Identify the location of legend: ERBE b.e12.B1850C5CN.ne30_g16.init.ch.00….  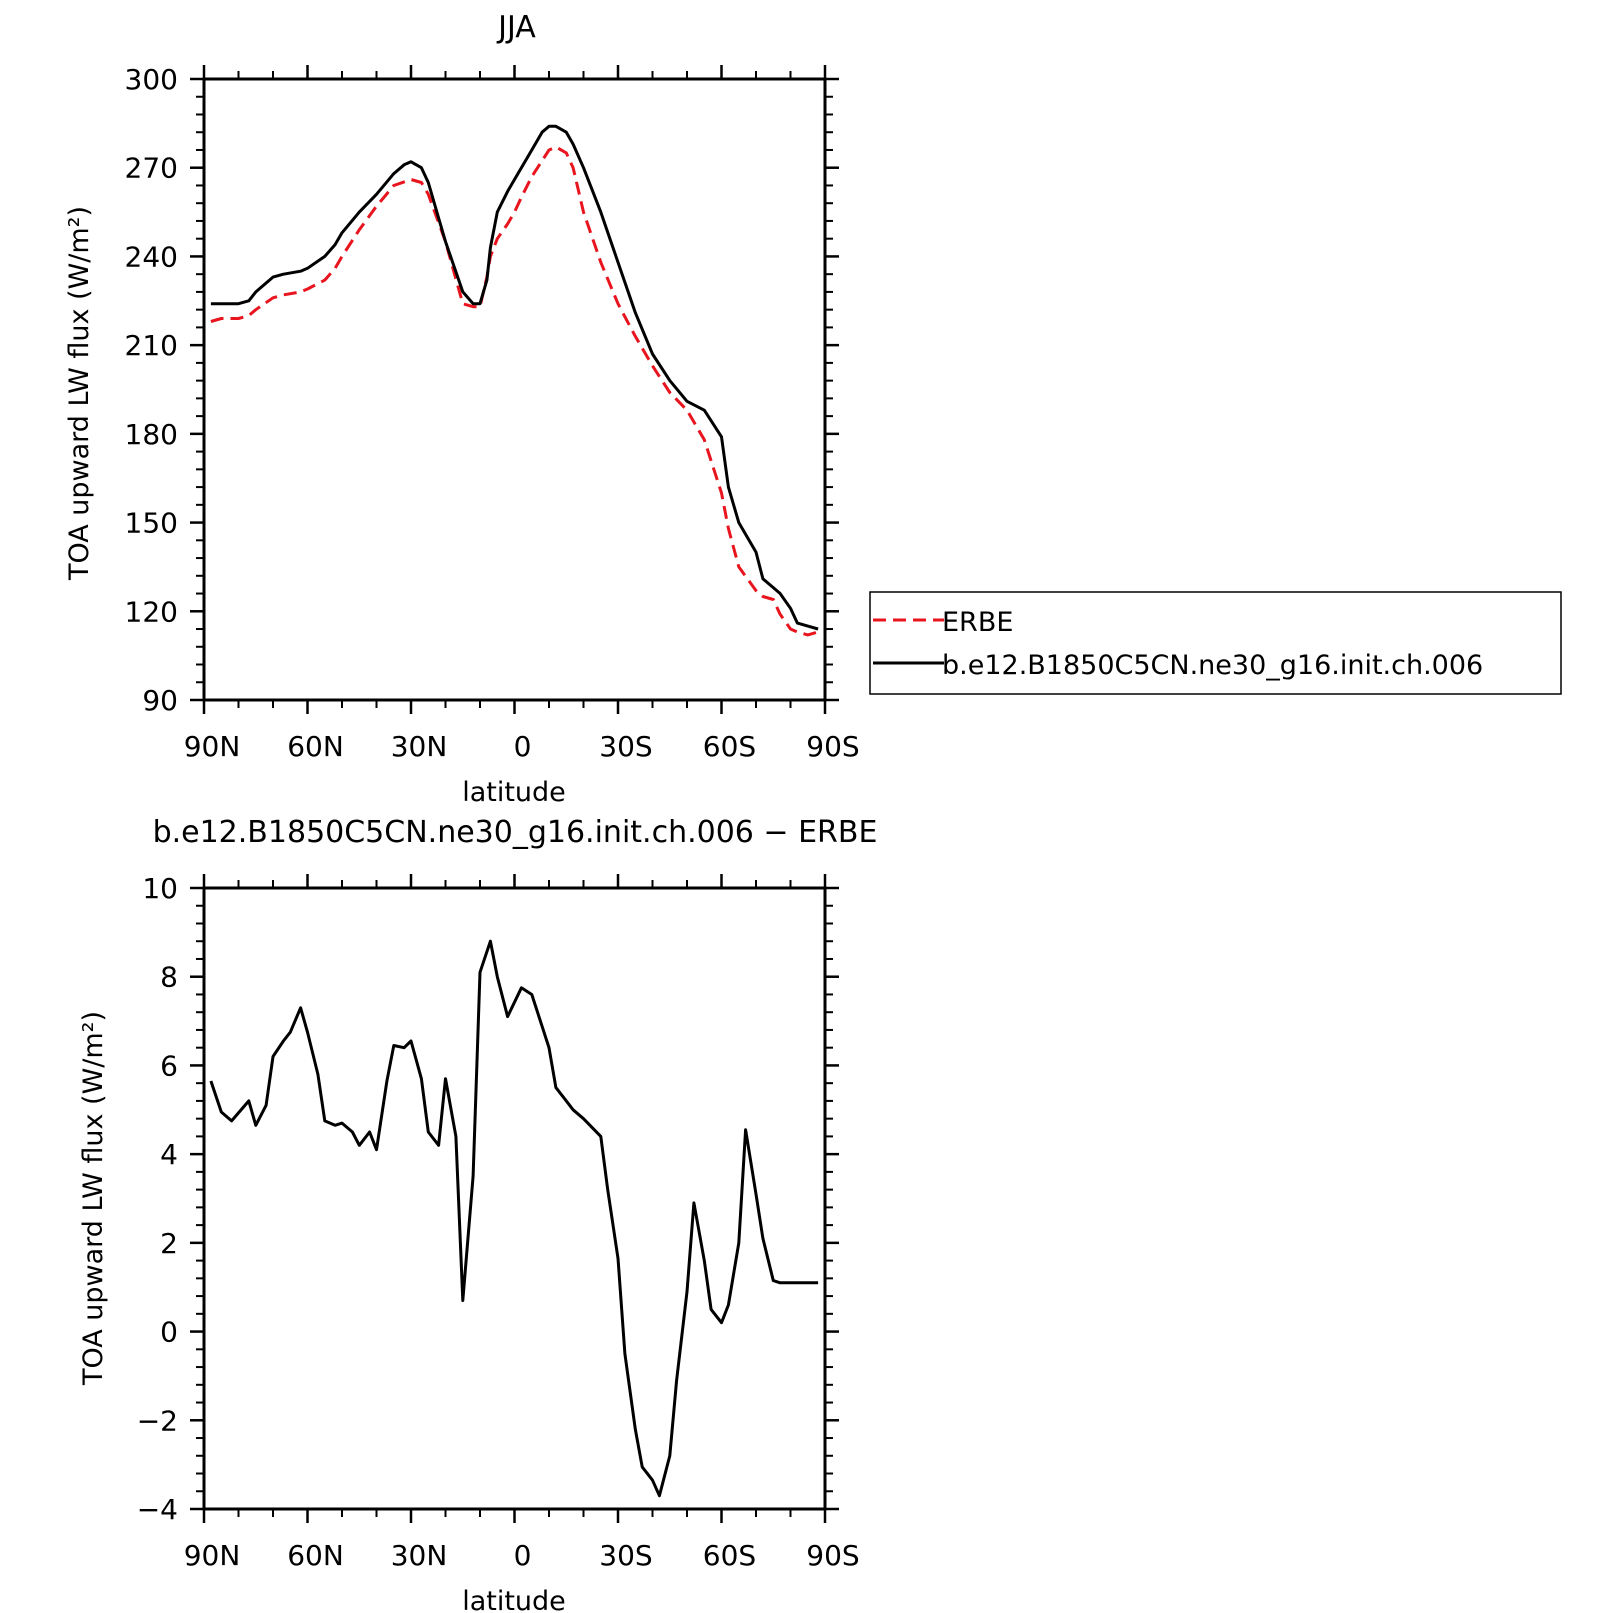
(1215, 643).